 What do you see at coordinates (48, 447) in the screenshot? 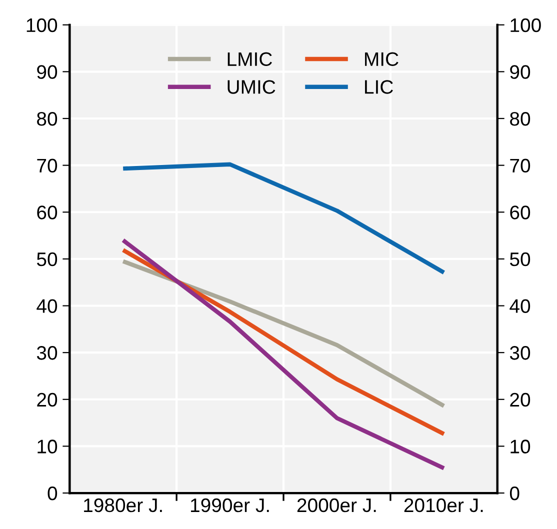
I see `y-tick-label: 10` at bounding box center [48, 447].